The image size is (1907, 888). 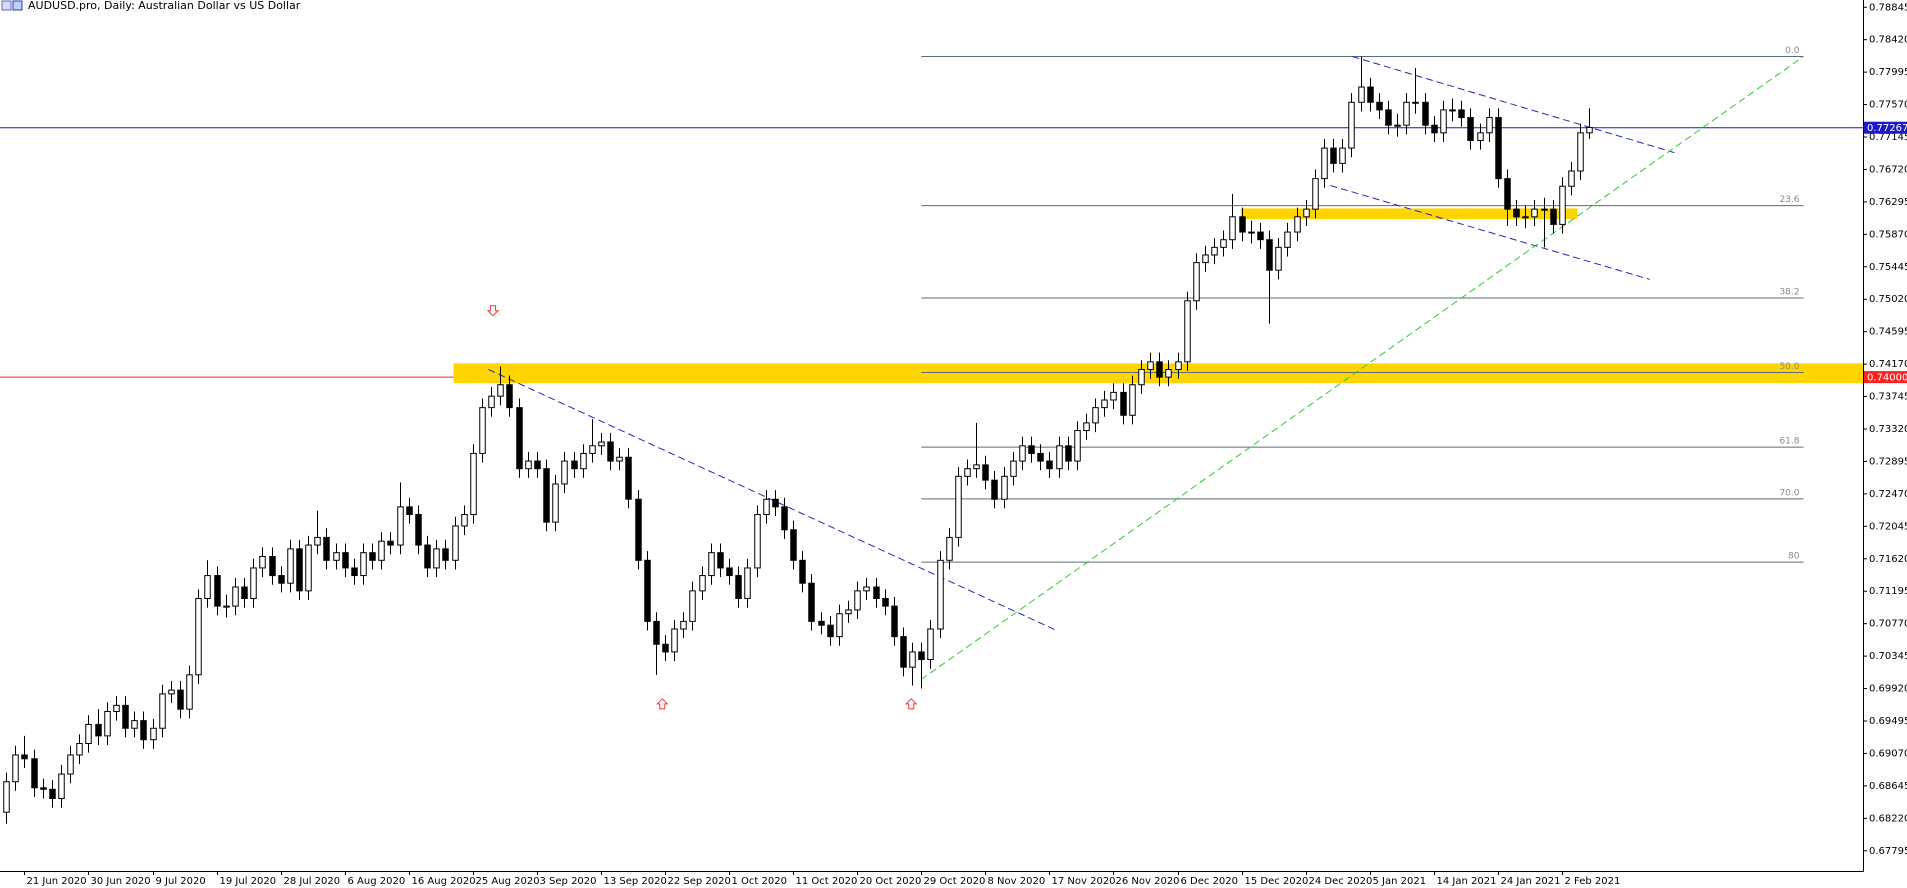 What do you see at coordinates (1888, 397) in the screenshot?
I see `y-tick-label: 0.73745` at bounding box center [1888, 397].